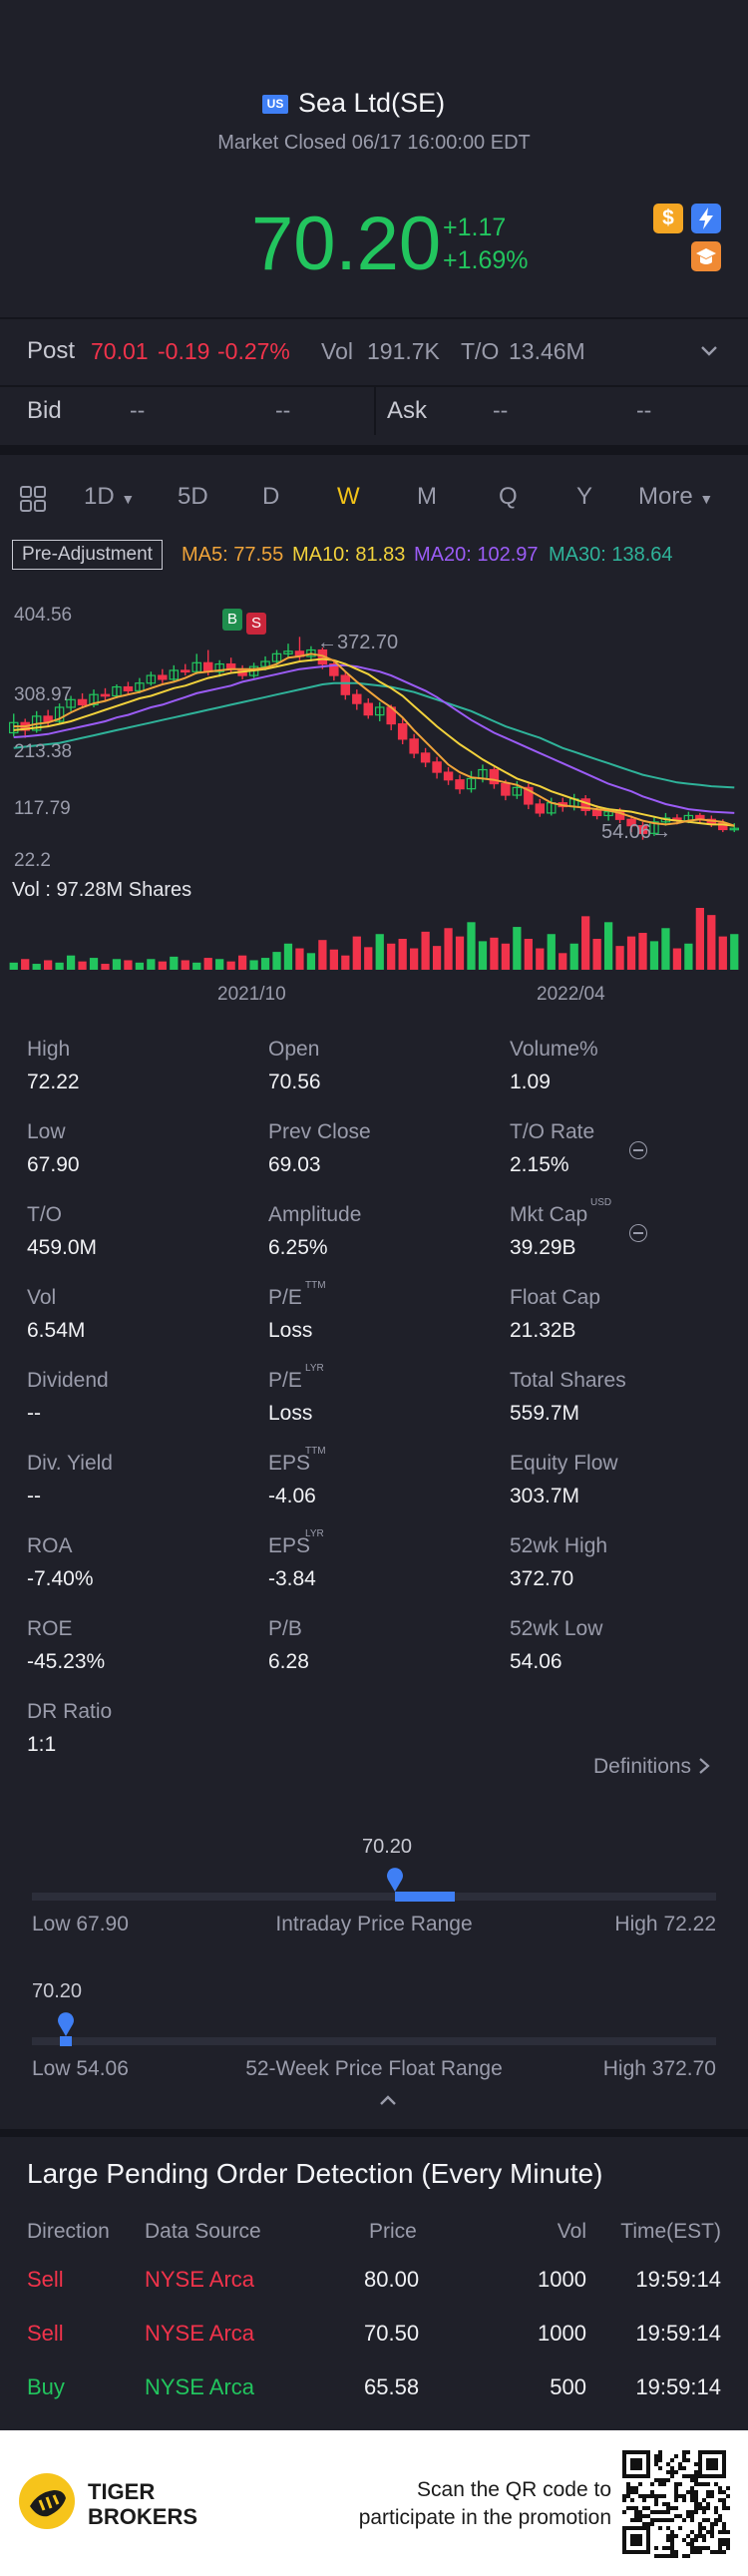  Describe the element at coordinates (584, 496) in the screenshot. I see `tab-y: Y` at that location.